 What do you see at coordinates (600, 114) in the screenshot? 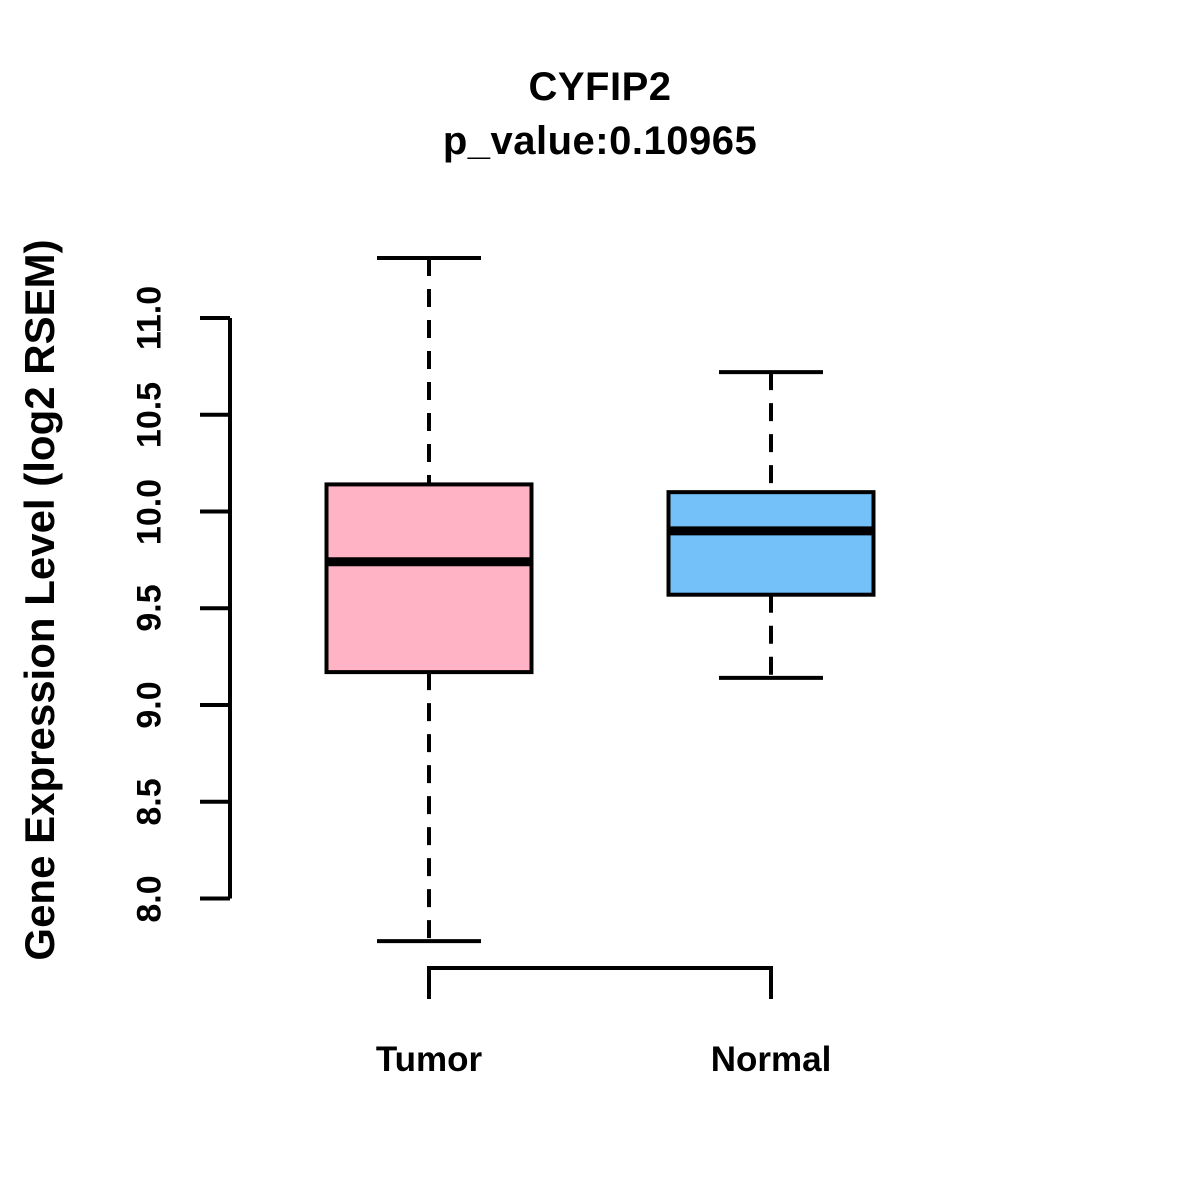
I see `title-block: CYFIP2 p_value:0.10965` at bounding box center [600, 114].